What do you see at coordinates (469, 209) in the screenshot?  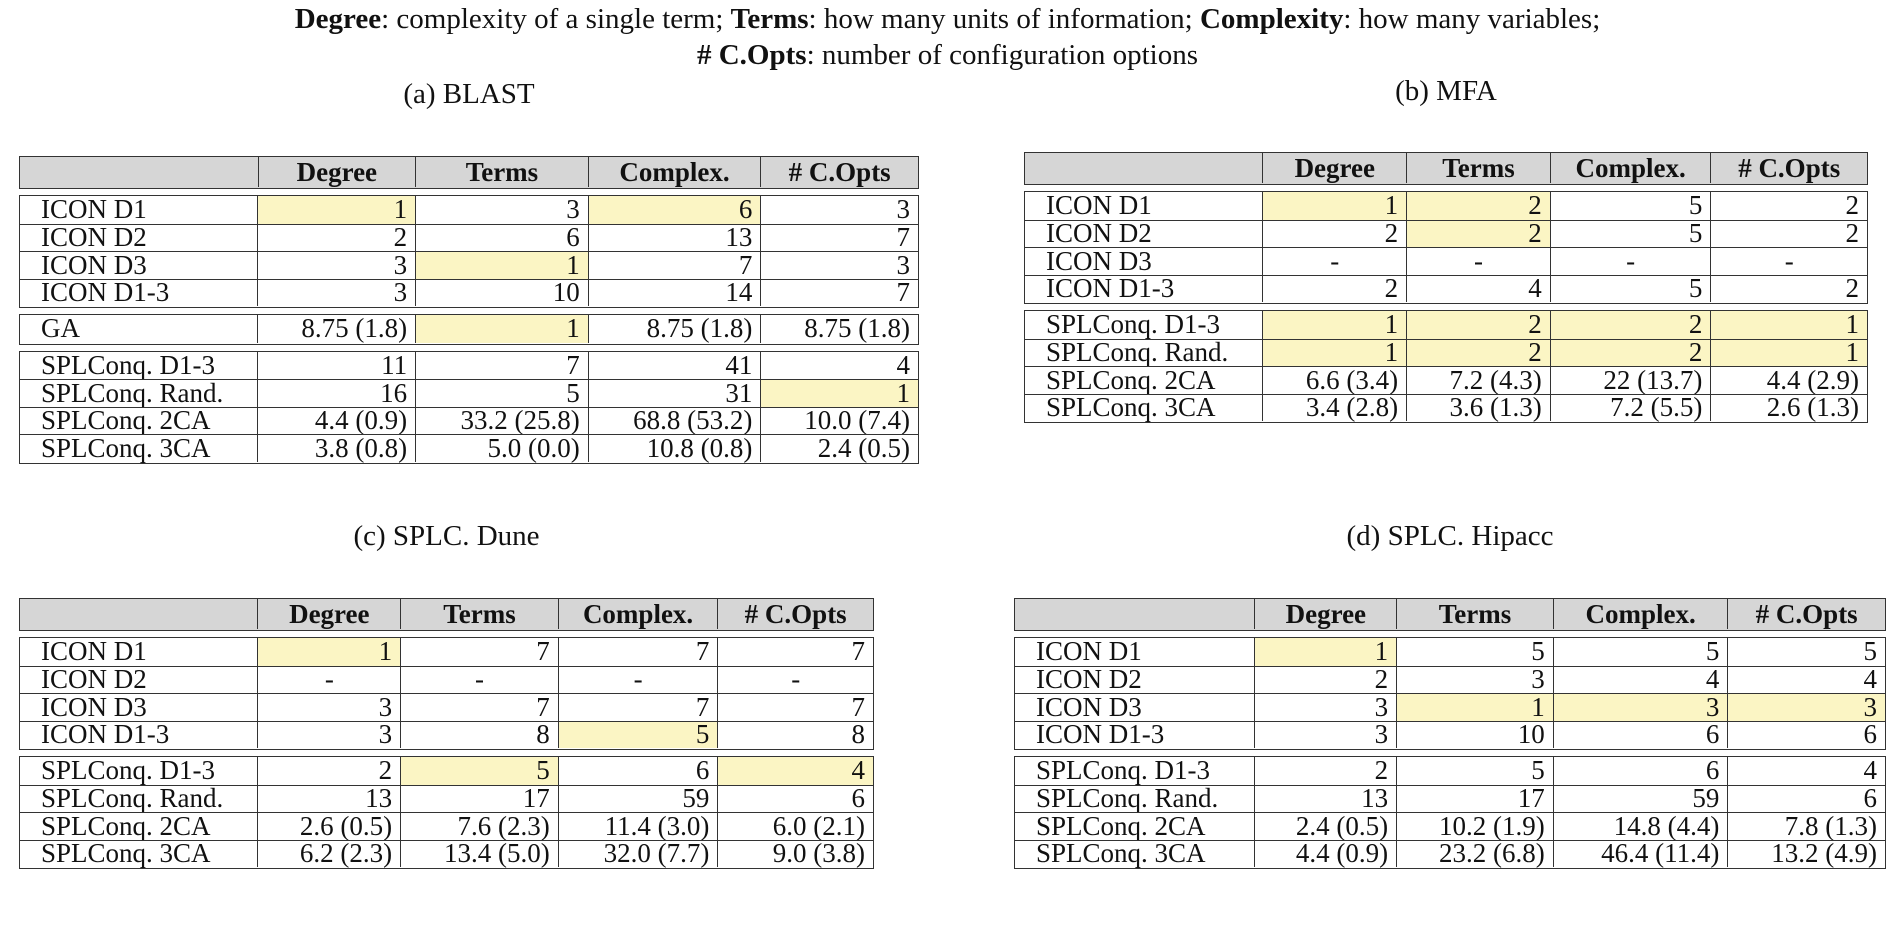 I see `table-row: ICON D1 1 3 6 3` at bounding box center [469, 209].